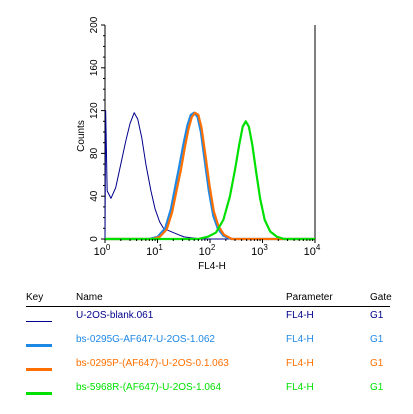 This screenshot has height=414, width=413. What do you see at coordinates (312, 250) in the screenshot?
I see `x-tick-label: 10⁴` at bounding box center [312, 250].